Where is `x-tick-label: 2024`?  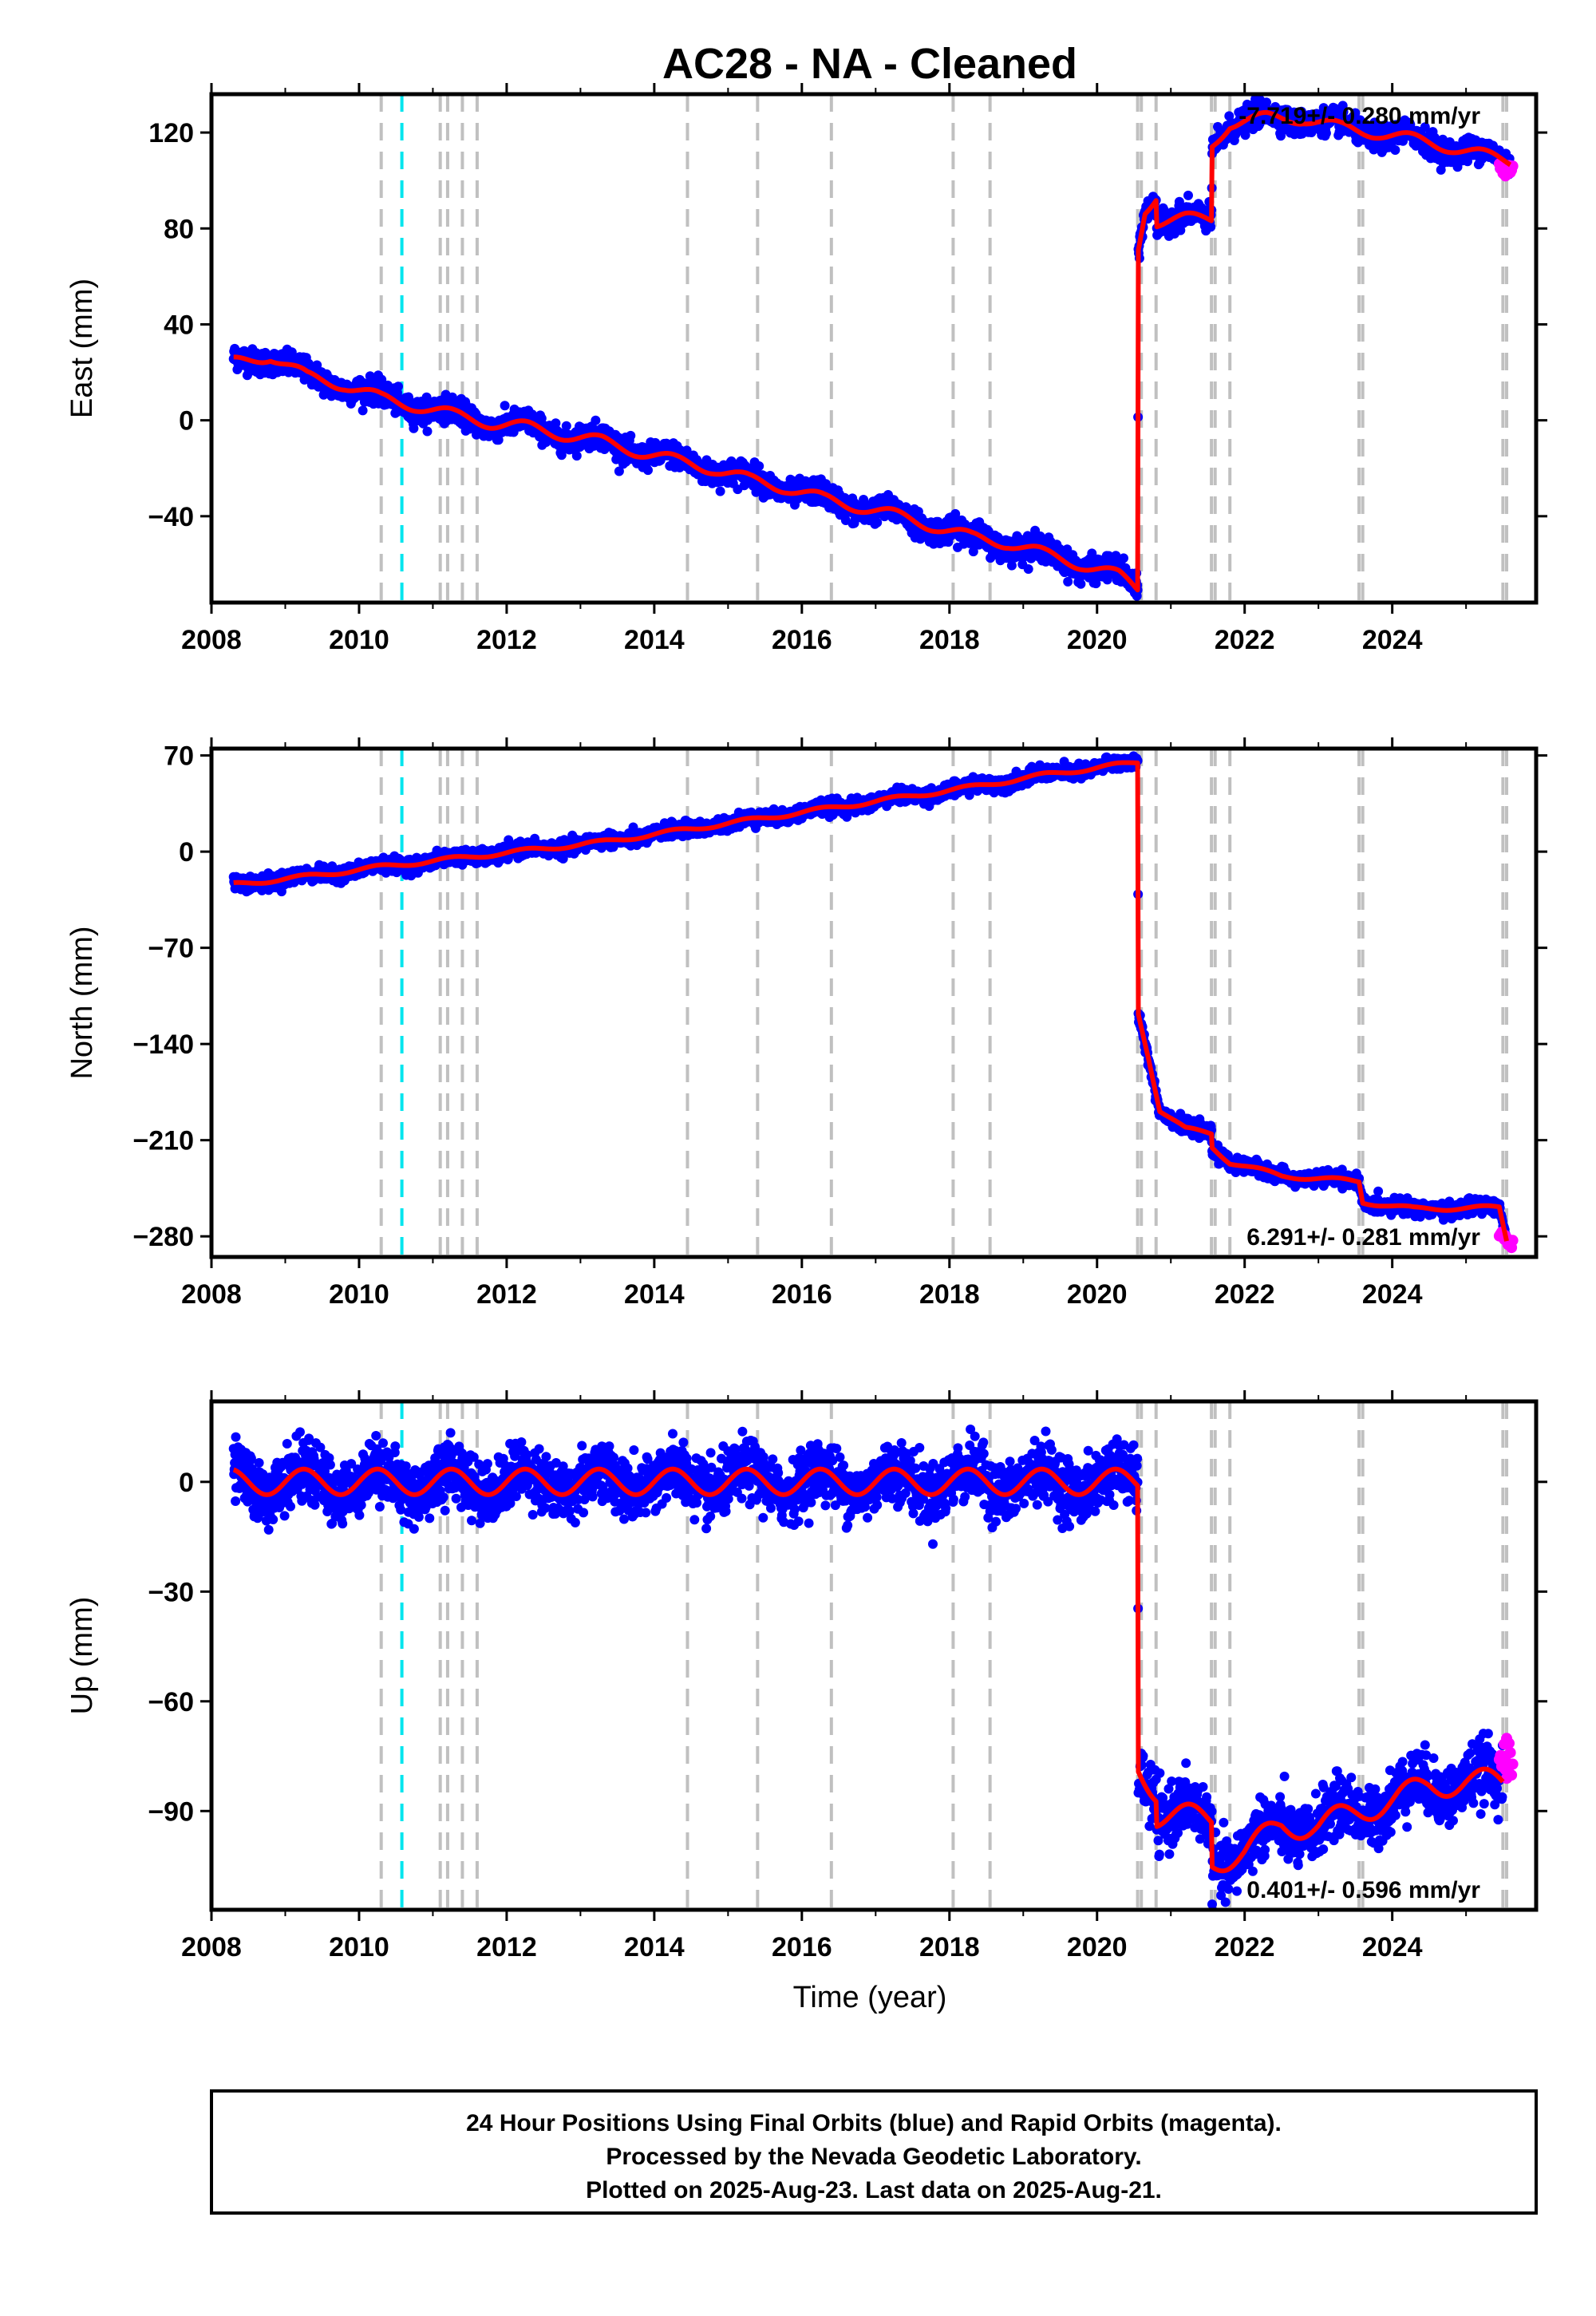
x-tick-label: 2024 is located at coordinates (1392, 640).